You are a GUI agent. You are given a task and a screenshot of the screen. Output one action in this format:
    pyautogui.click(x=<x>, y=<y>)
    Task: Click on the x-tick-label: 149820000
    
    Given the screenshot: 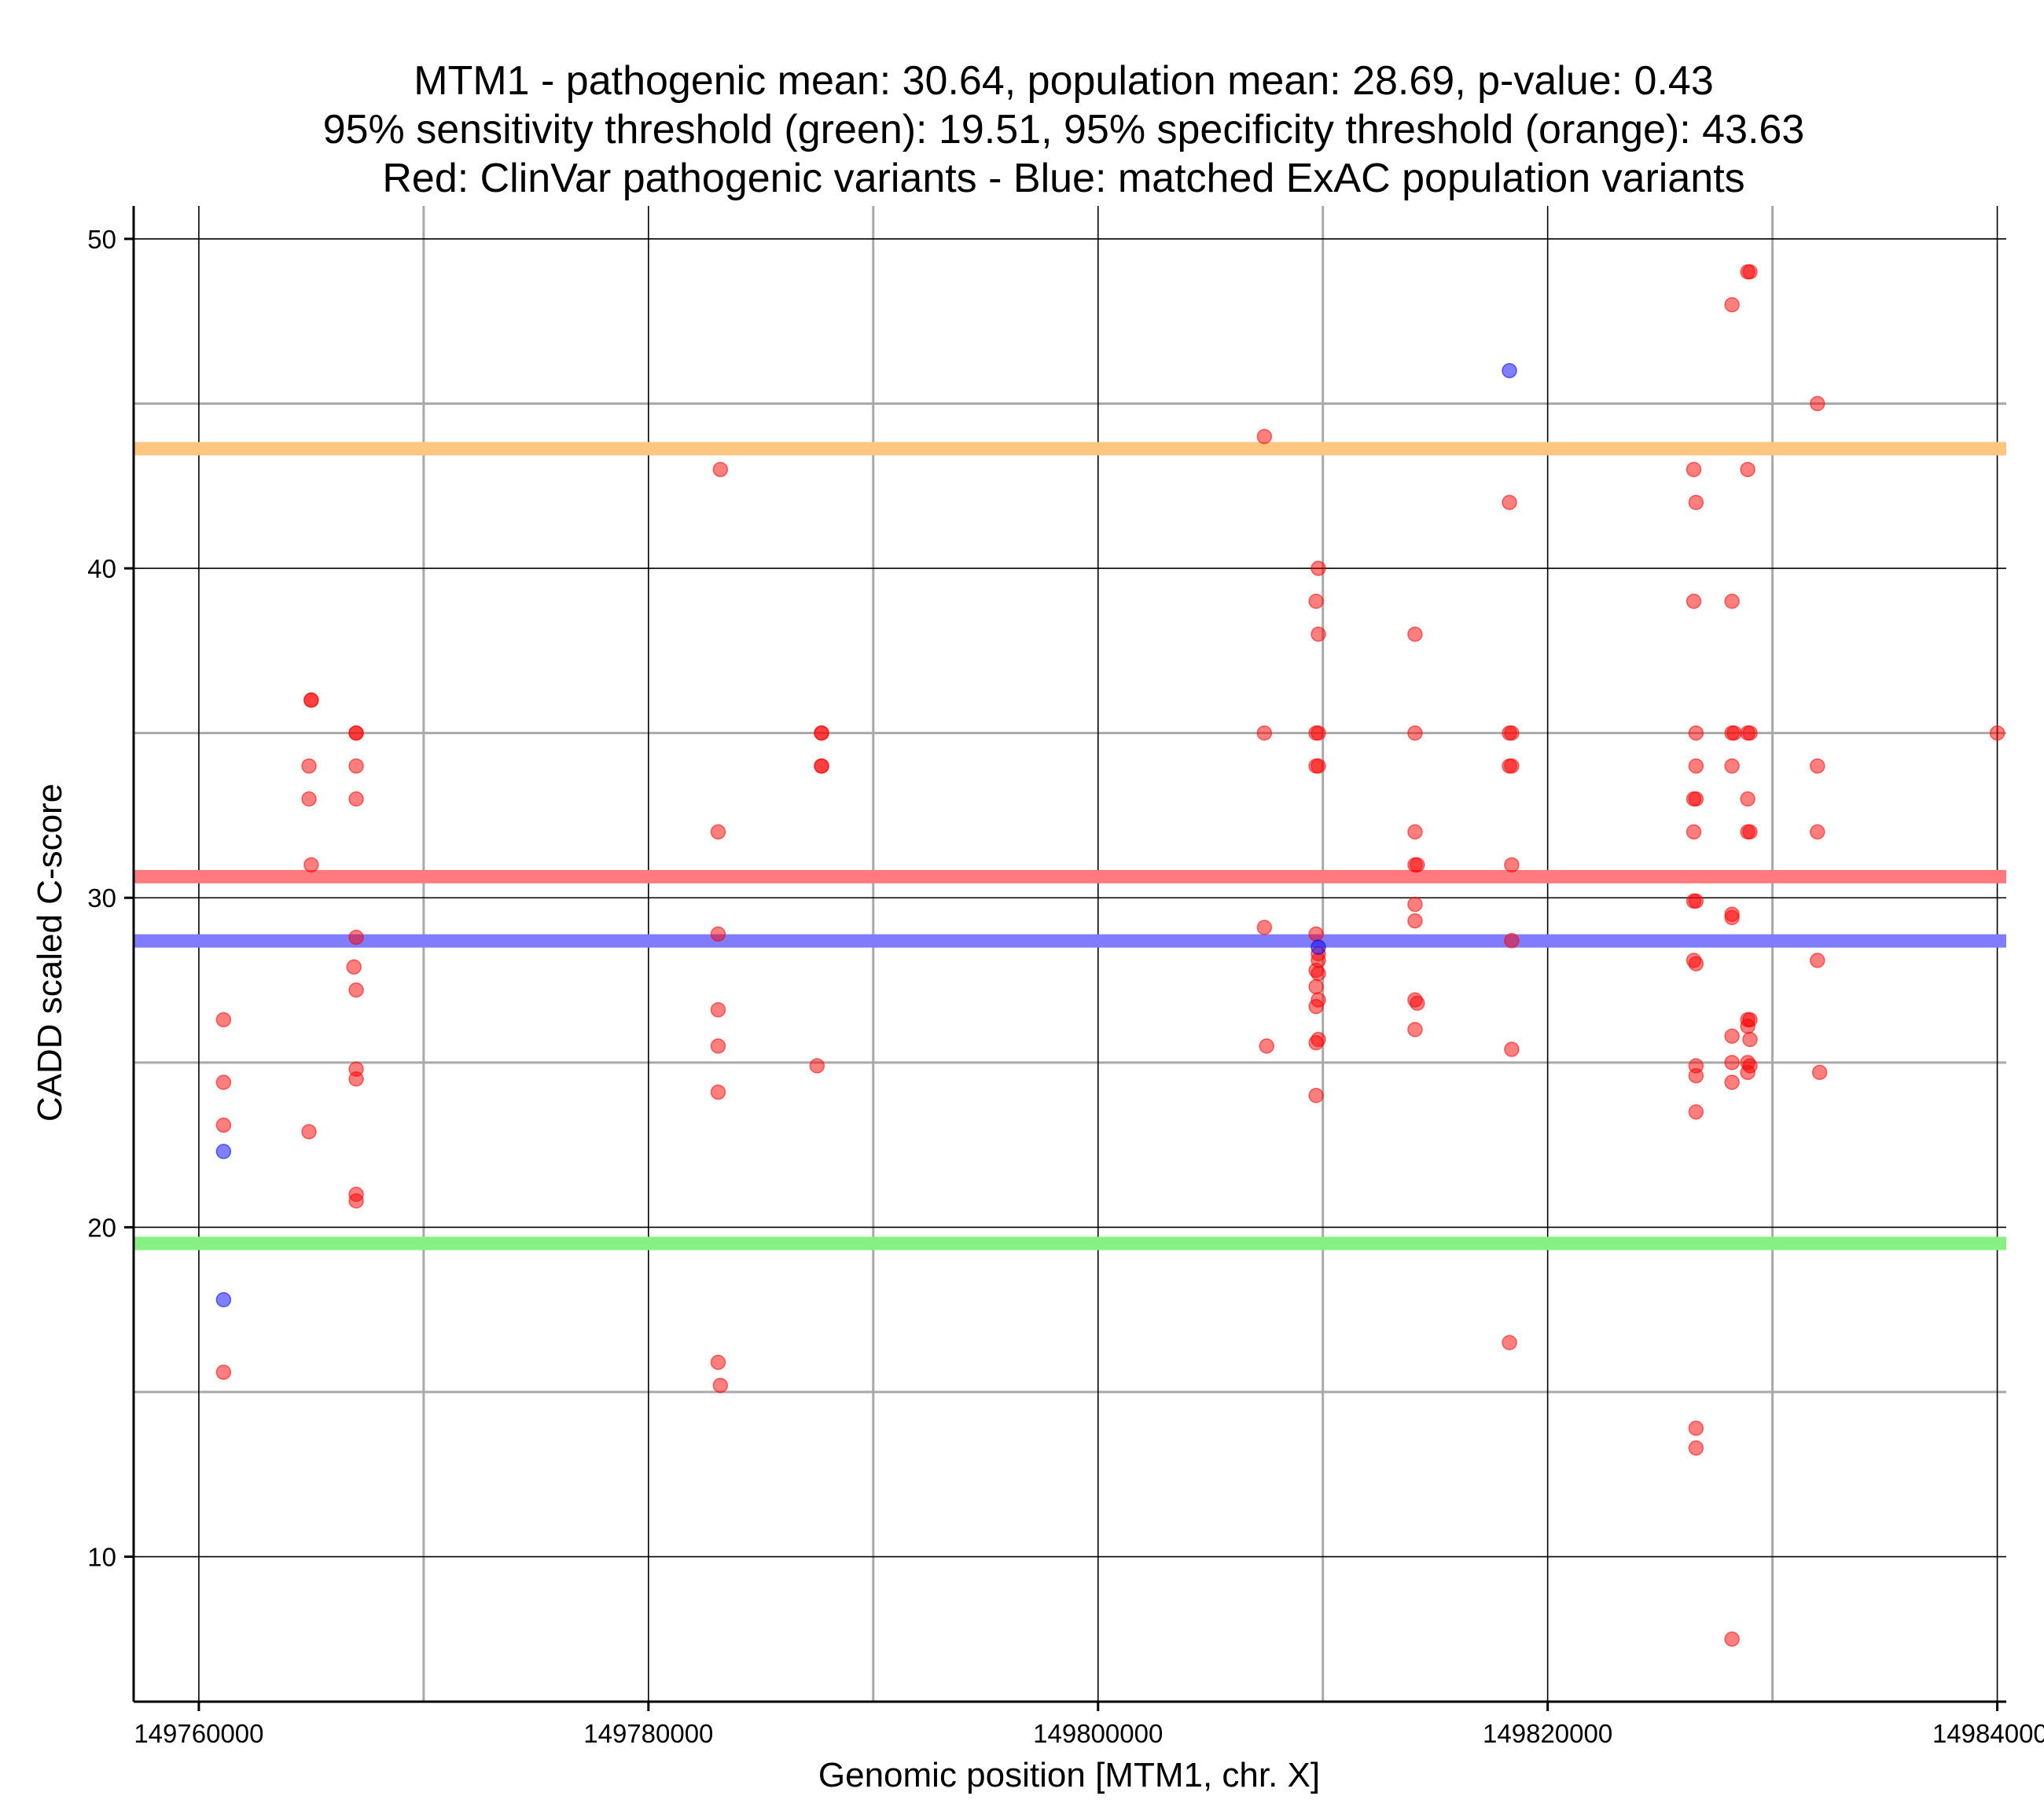 What is the action you would take?
    pyautogui.click(x=1548, y=1734)
    